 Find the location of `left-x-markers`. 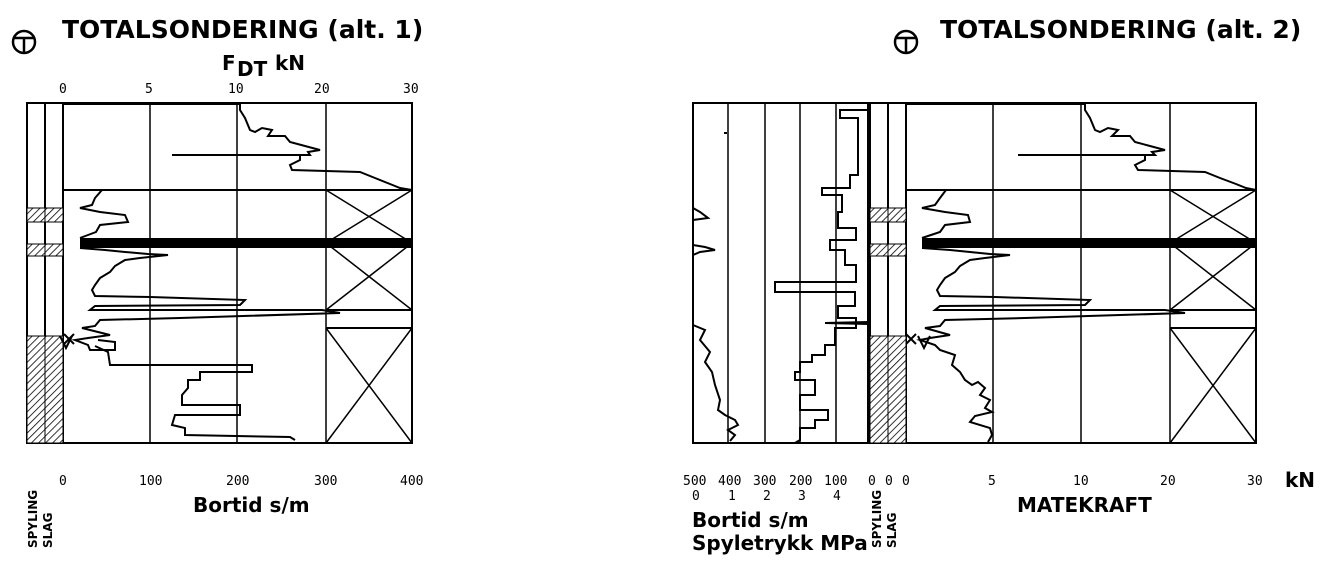

left-x-markers is located at coordinates (67, 342).